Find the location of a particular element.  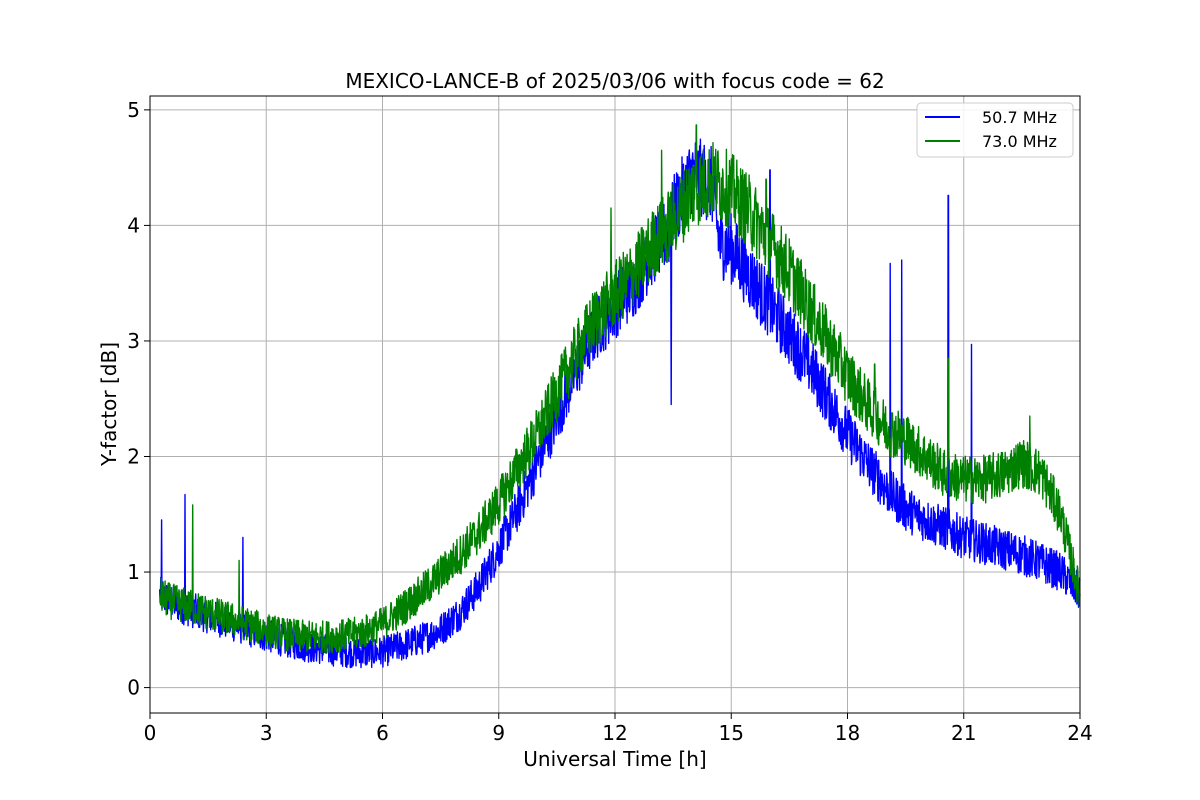

y-tick-label: 1 is located at coordinates (133, 572).